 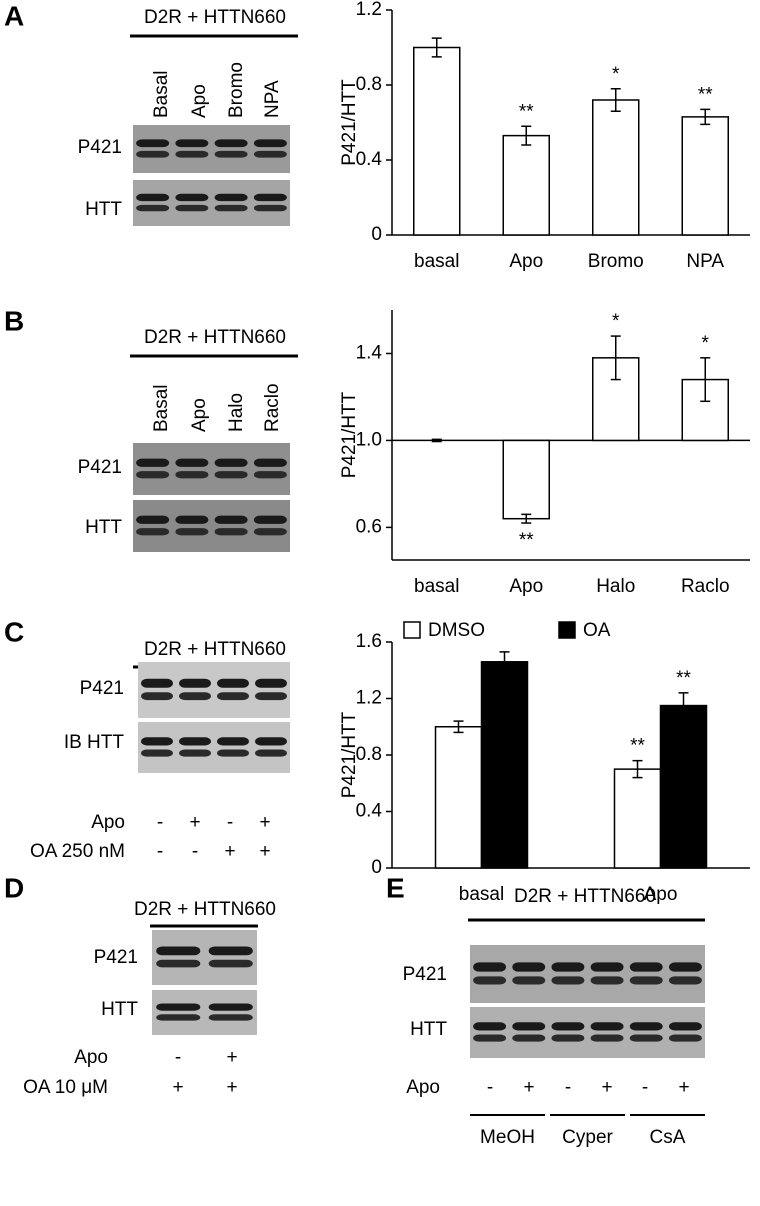 I want to click on y-tick-label: 1.4, so click(x=369, y=352).